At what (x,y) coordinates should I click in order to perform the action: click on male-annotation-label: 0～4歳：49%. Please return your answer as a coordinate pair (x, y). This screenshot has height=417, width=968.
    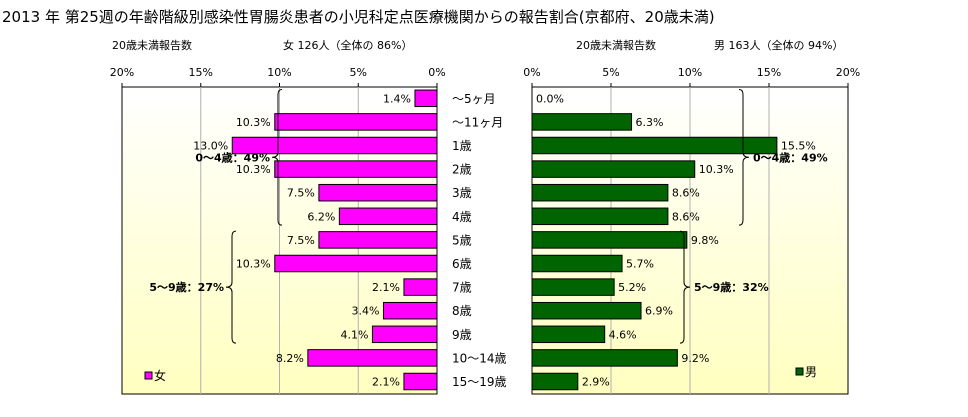
    Looking at the image, I should click on (790, 157).